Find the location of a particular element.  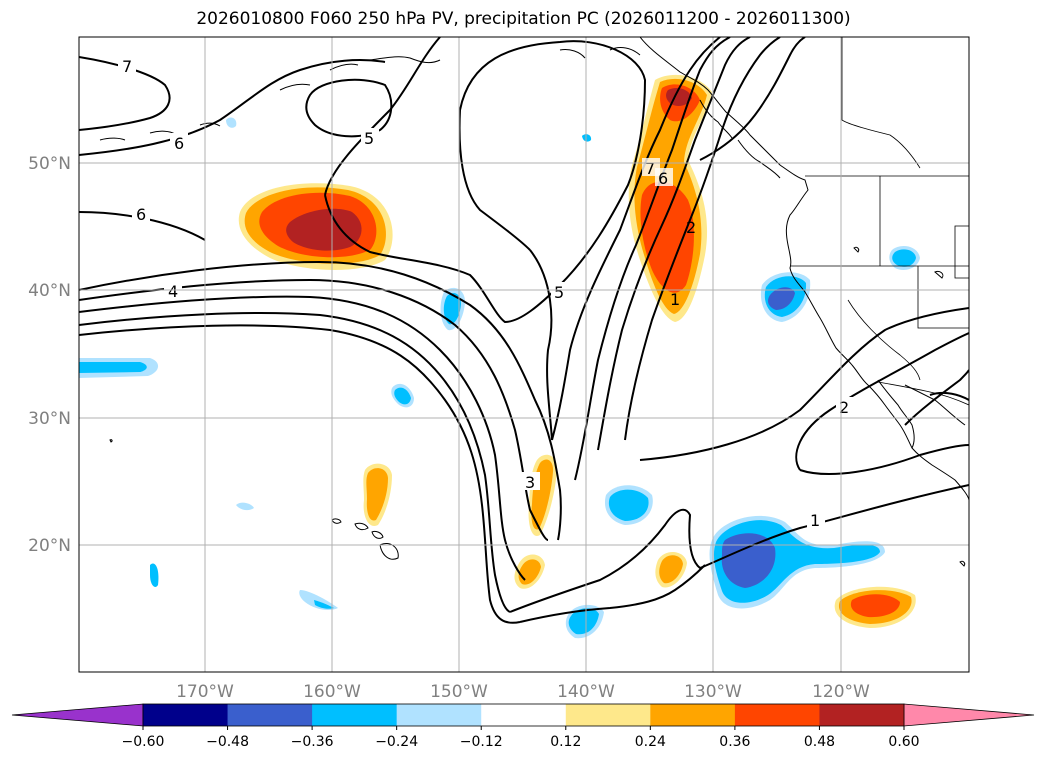

colorbar-frame is located at coordinates (523, 715).